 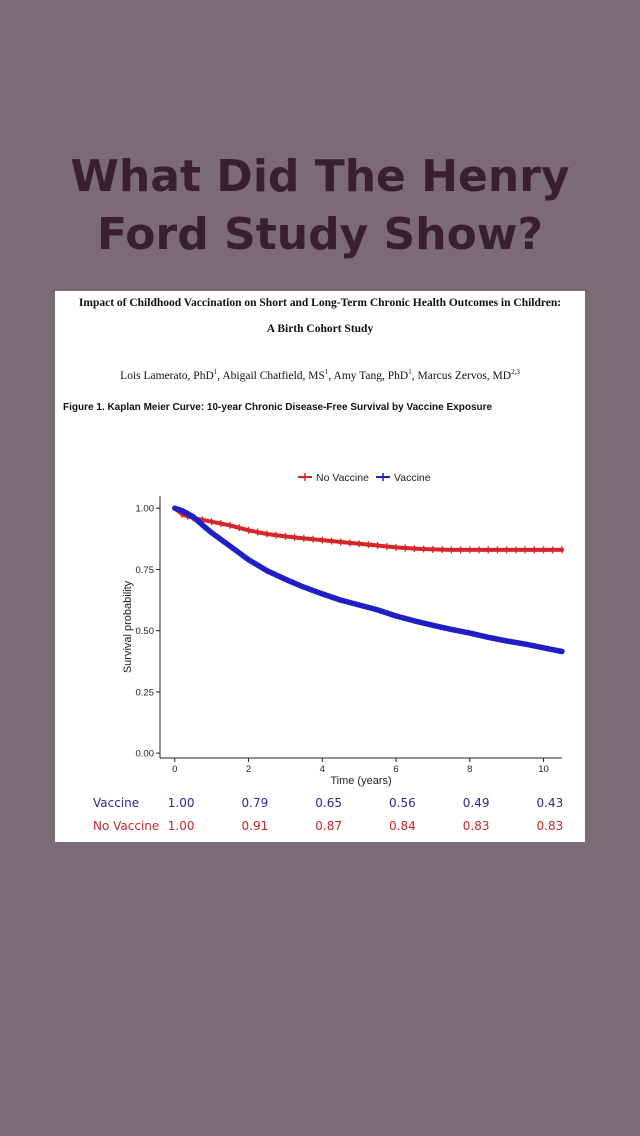 I want to click on author-name: Amy Tang, PhD, so click(x=371, y=375).